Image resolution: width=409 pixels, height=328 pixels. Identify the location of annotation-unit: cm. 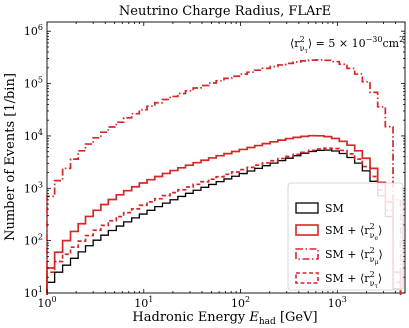
(390, 43).